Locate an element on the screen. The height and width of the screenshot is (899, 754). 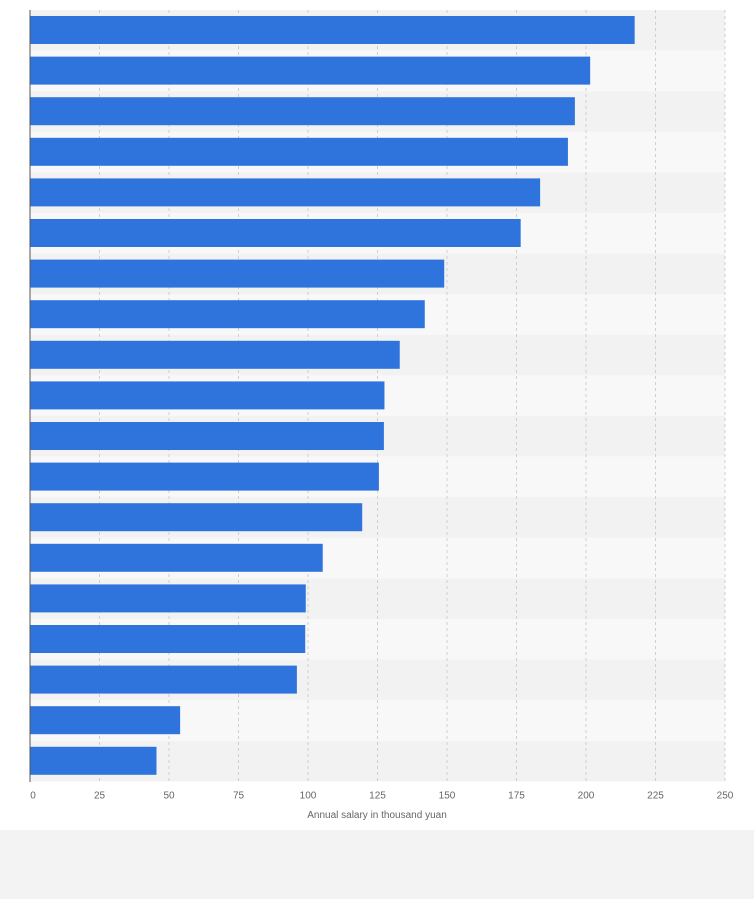
x-tick-label: 50 is located at coordinates (169, 795).